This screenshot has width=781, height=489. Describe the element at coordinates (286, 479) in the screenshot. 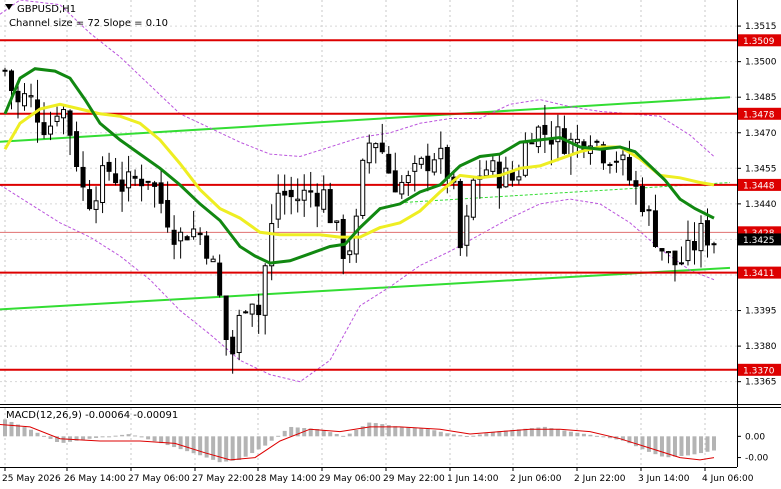

I see `x-tick-label: 28 May 14:00` at that location.